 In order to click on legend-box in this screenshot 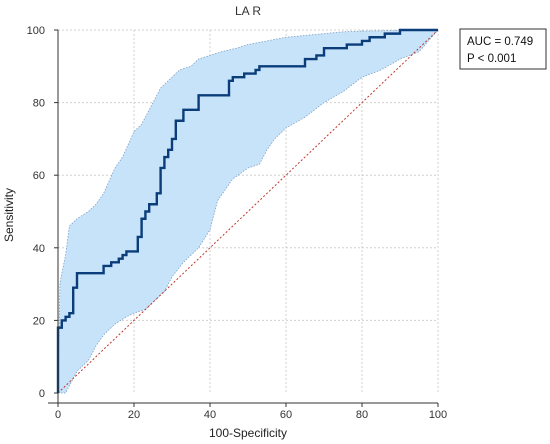, I will do `click(503, 49)`.